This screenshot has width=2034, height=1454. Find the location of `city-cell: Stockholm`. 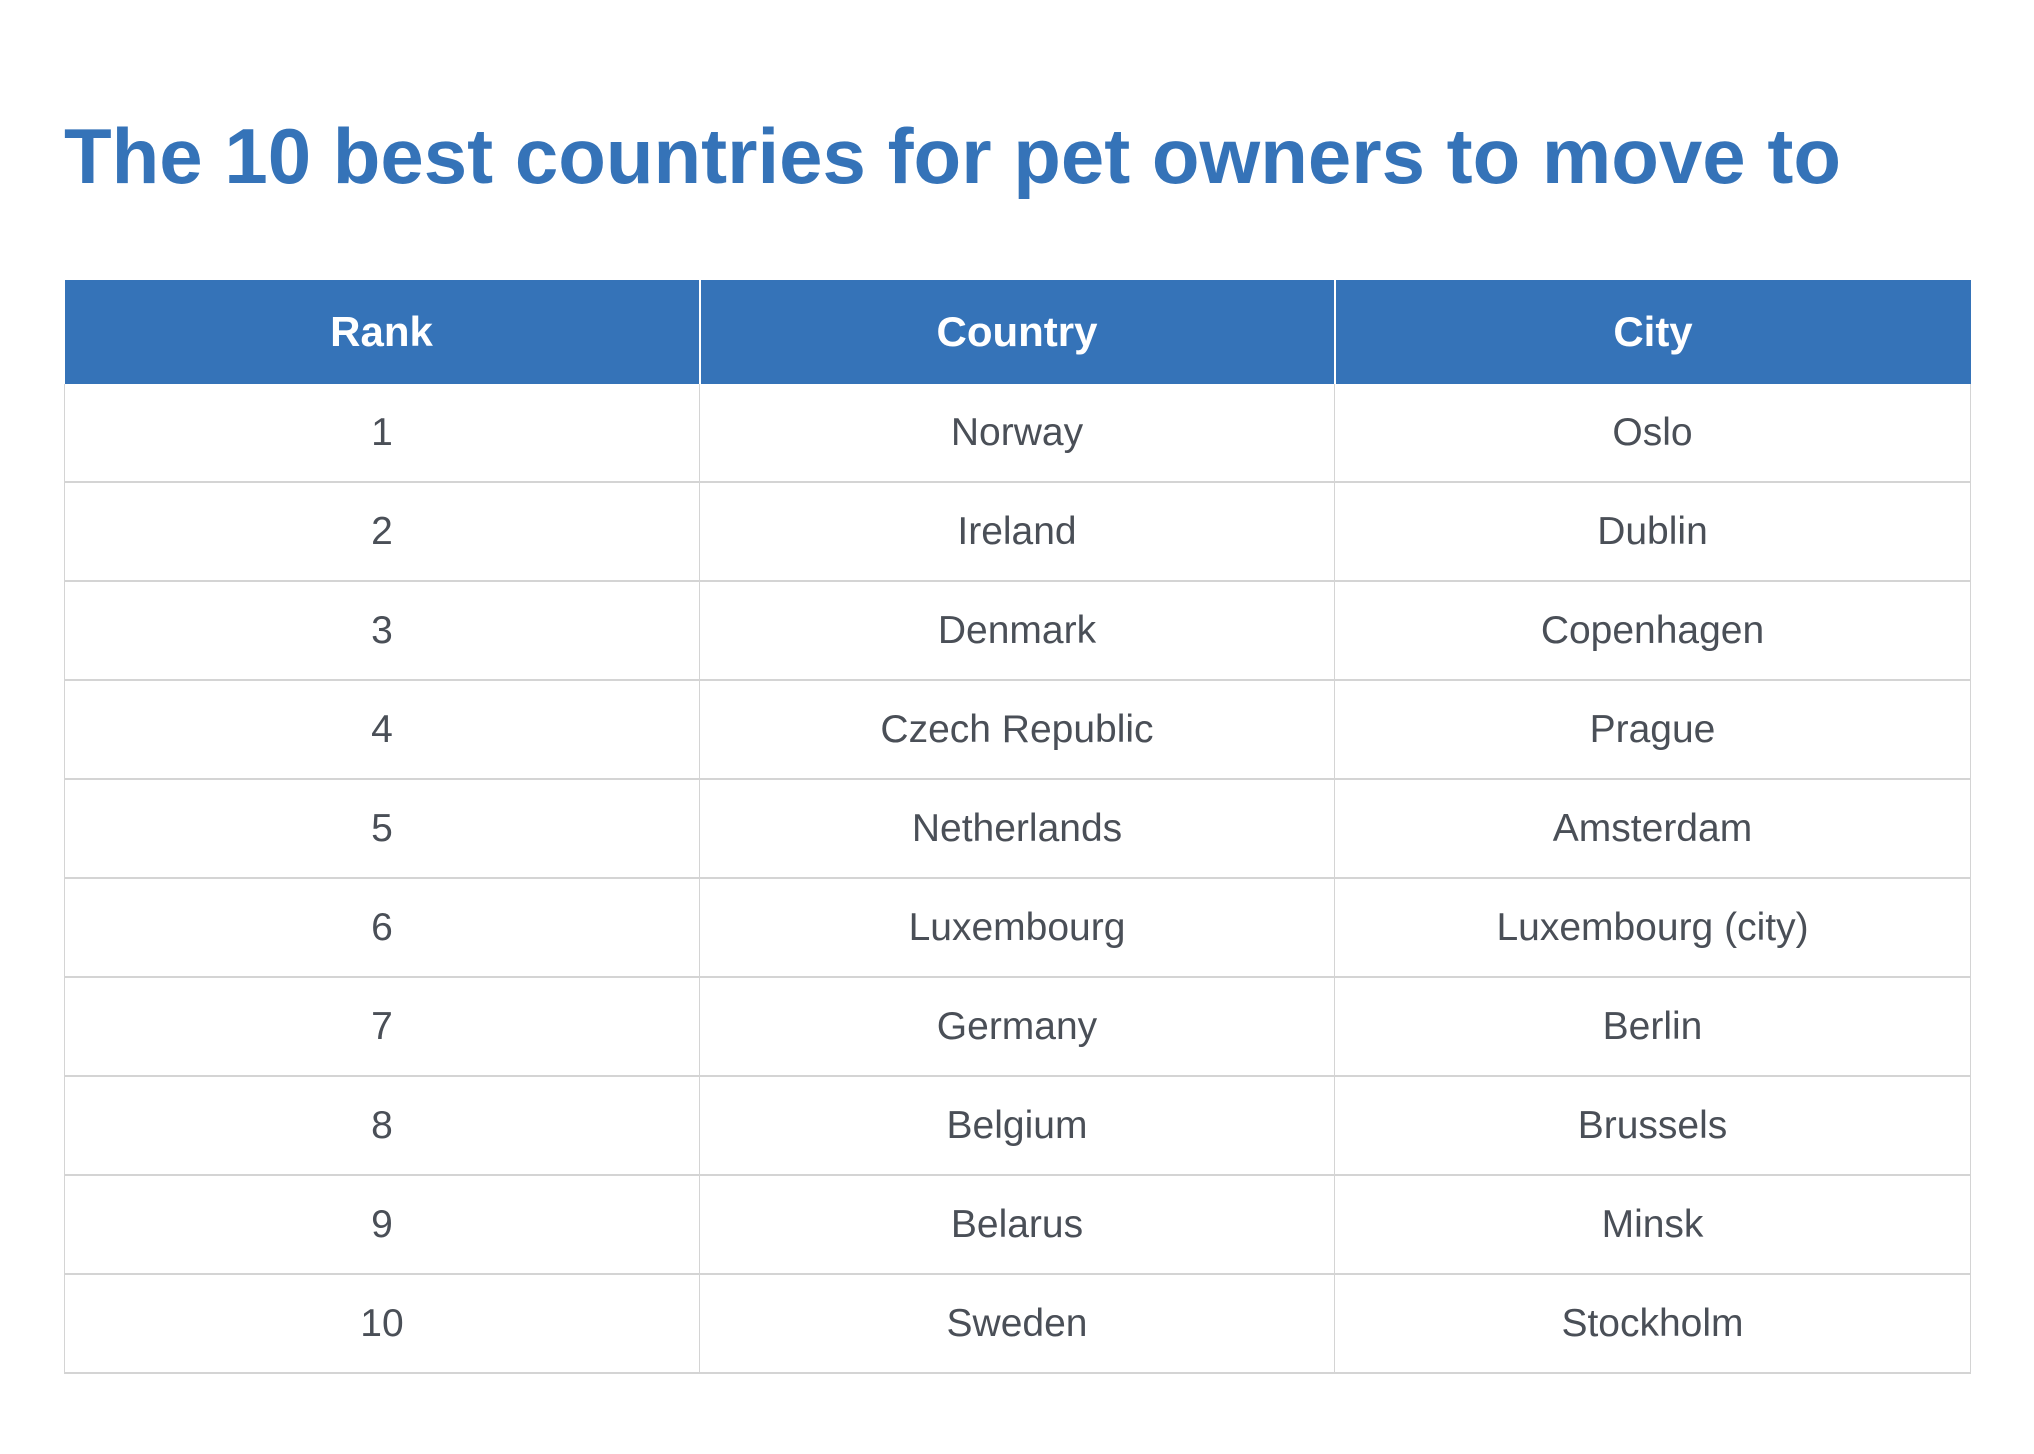

city-cell: Stockholm is located at coordinates (1652, 1324).